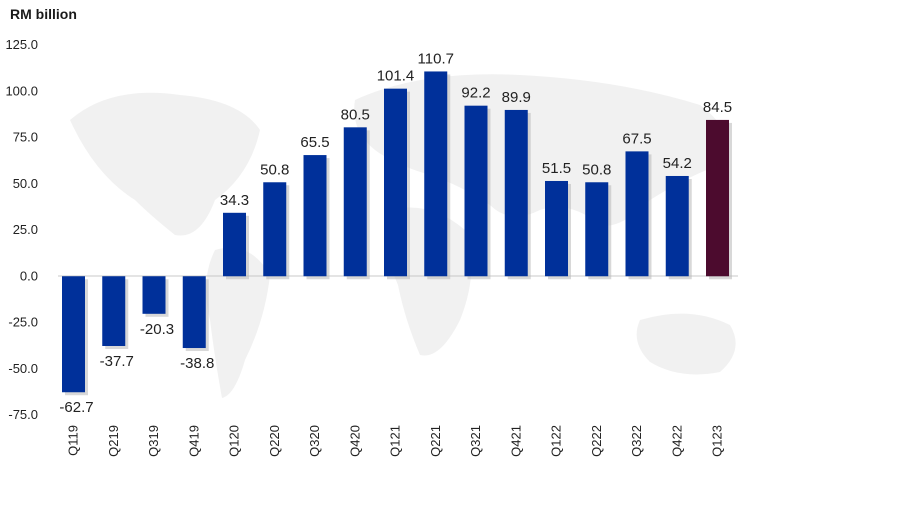 Image resolution: width=904 pixels, height=508 pixels. I want to click on x-tick-label: Q219, so click(113, 441).